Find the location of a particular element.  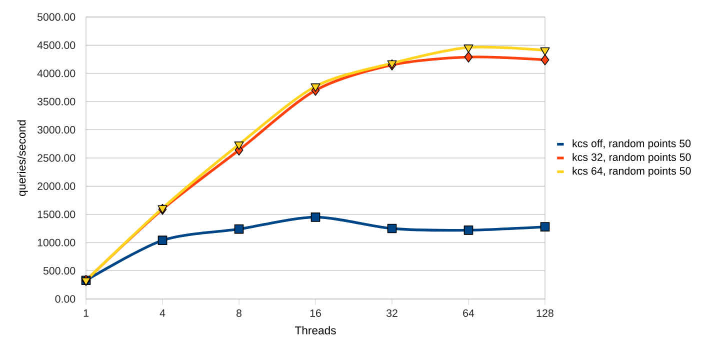

legend-label: kcs 32, random points 50 is located at coordinates (631, 158).